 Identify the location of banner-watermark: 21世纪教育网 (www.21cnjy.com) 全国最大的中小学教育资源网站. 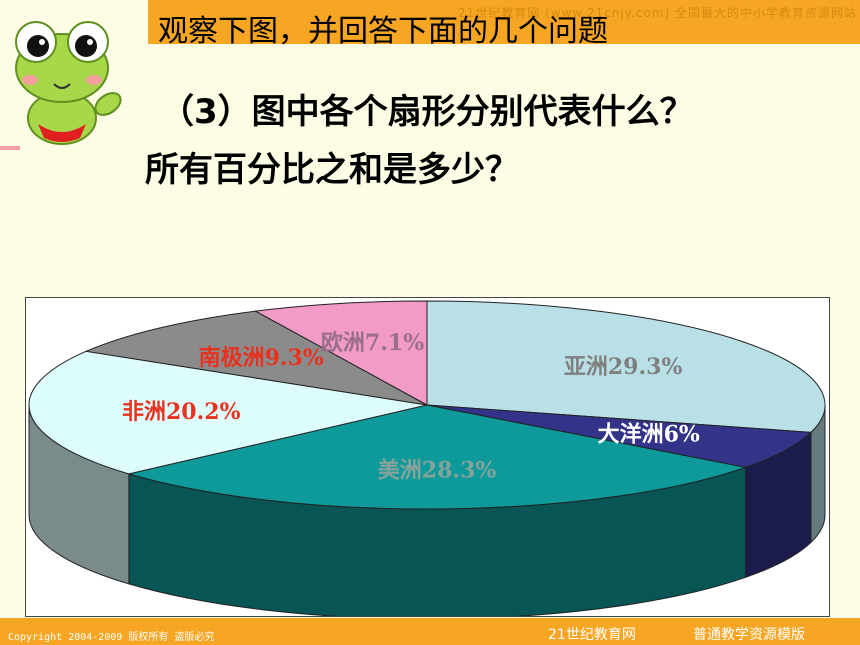
(658, 13).